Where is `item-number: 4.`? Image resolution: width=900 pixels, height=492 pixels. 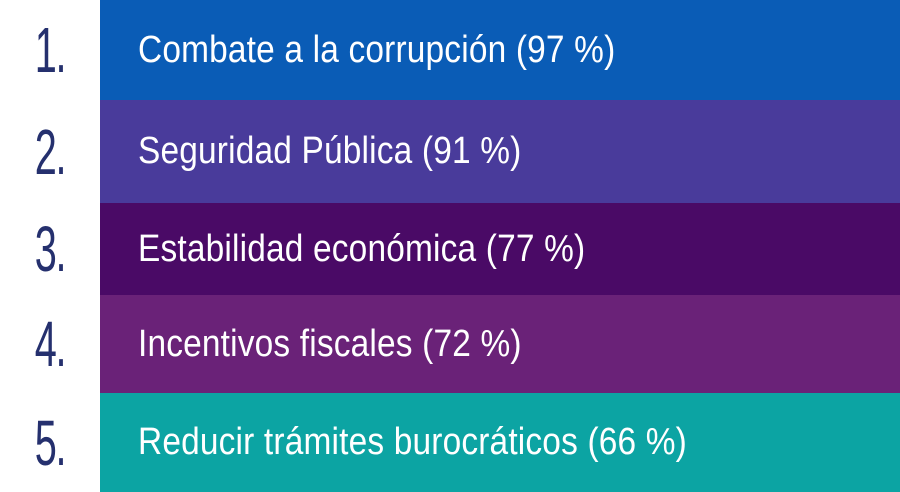
item-number: 4. is located at coordinates (50, 344).